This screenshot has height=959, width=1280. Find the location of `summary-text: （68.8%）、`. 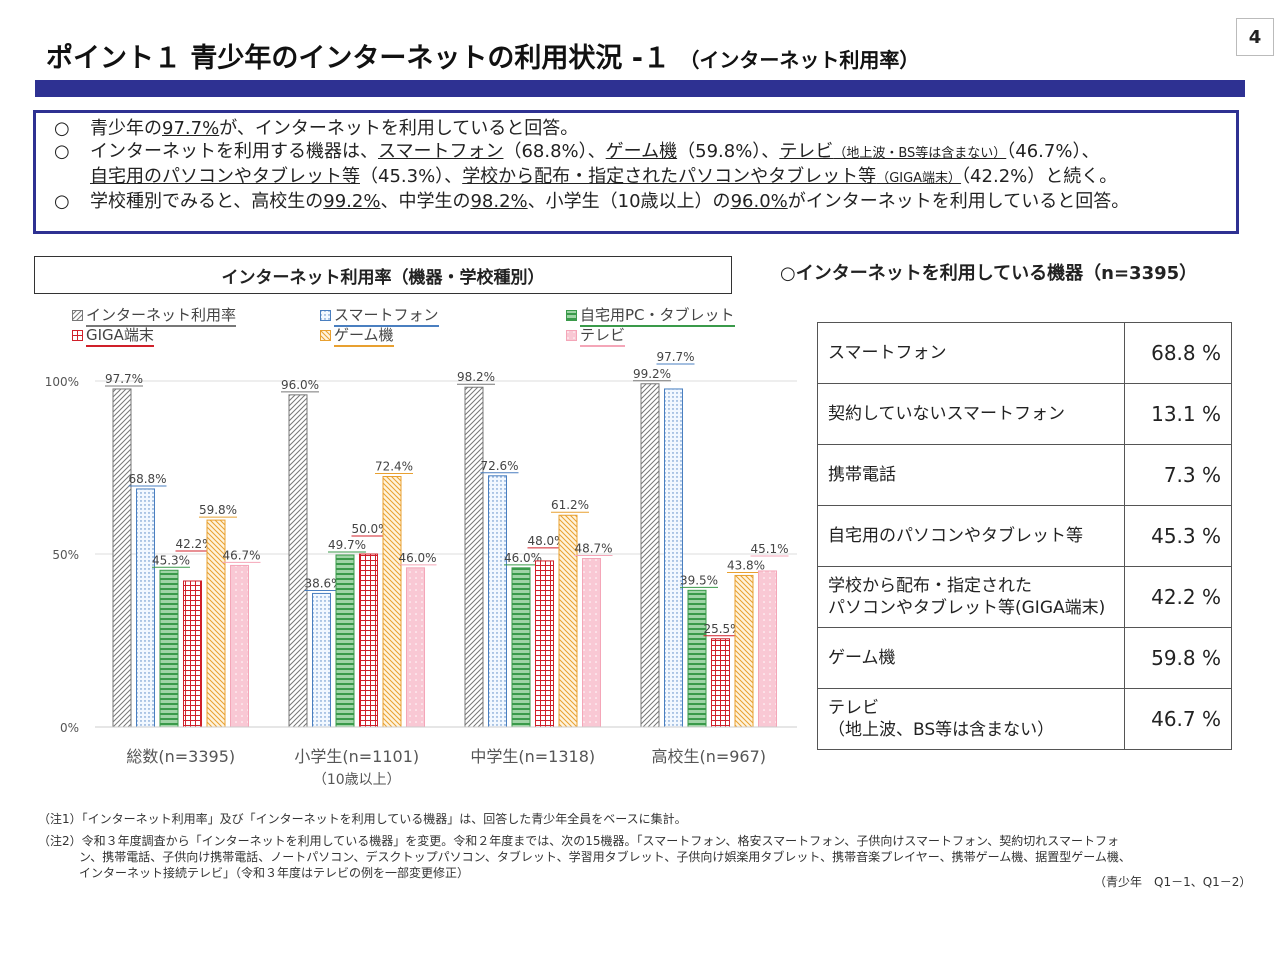

summary-text: （68.8%）、 is located at coordinates (554, 151).